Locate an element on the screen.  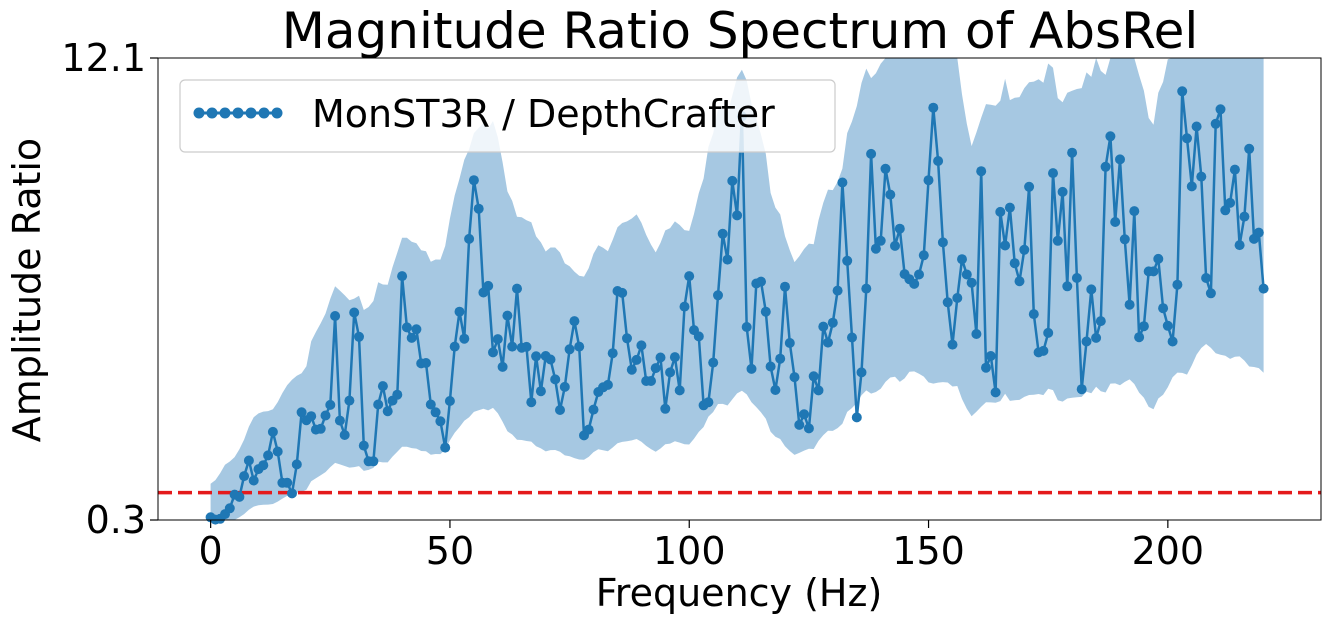
legend: MonST3R / DepthCrafter is located at coordinates (507, 116).